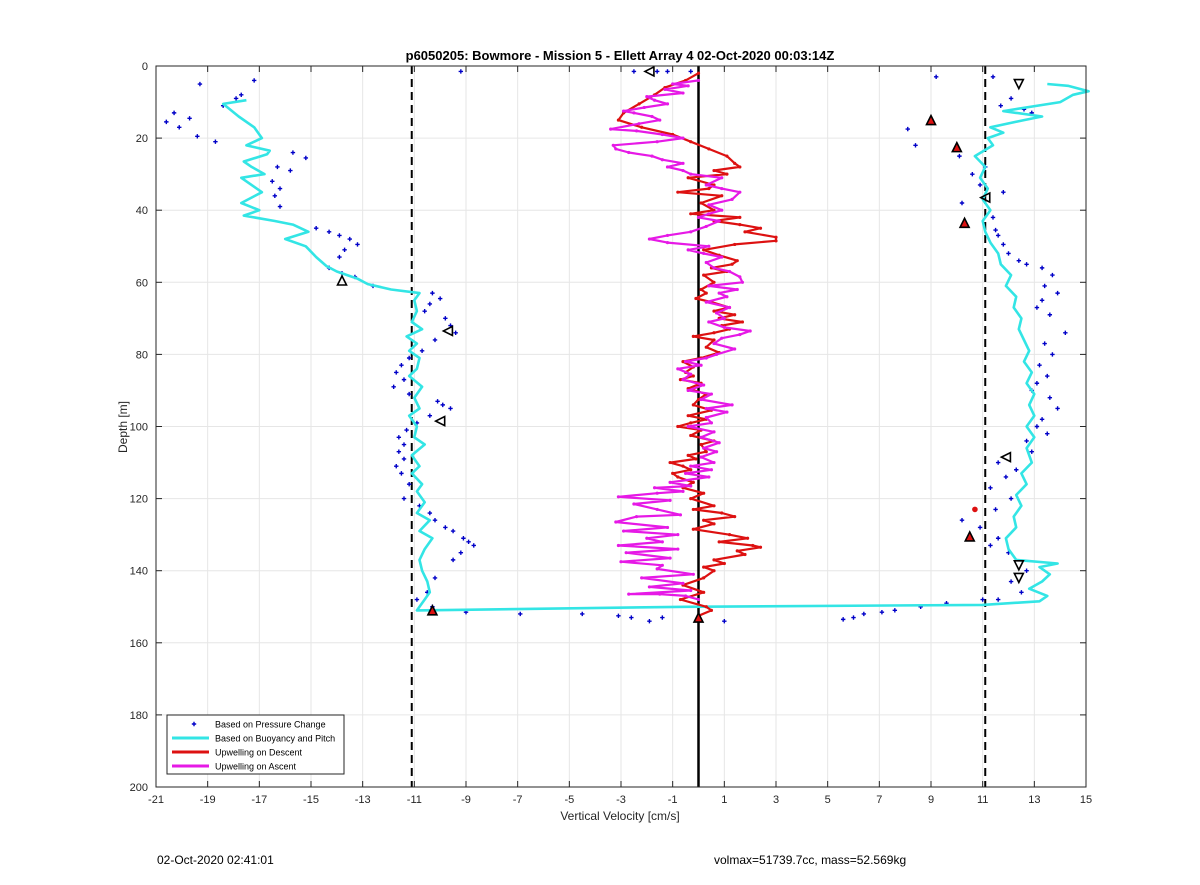 The image size is (1200, 885). Describe the element at coordinates (619, 816) in the screenshot. I see `x-axis-label: Vertical Velocity [cm/s]` at that location.